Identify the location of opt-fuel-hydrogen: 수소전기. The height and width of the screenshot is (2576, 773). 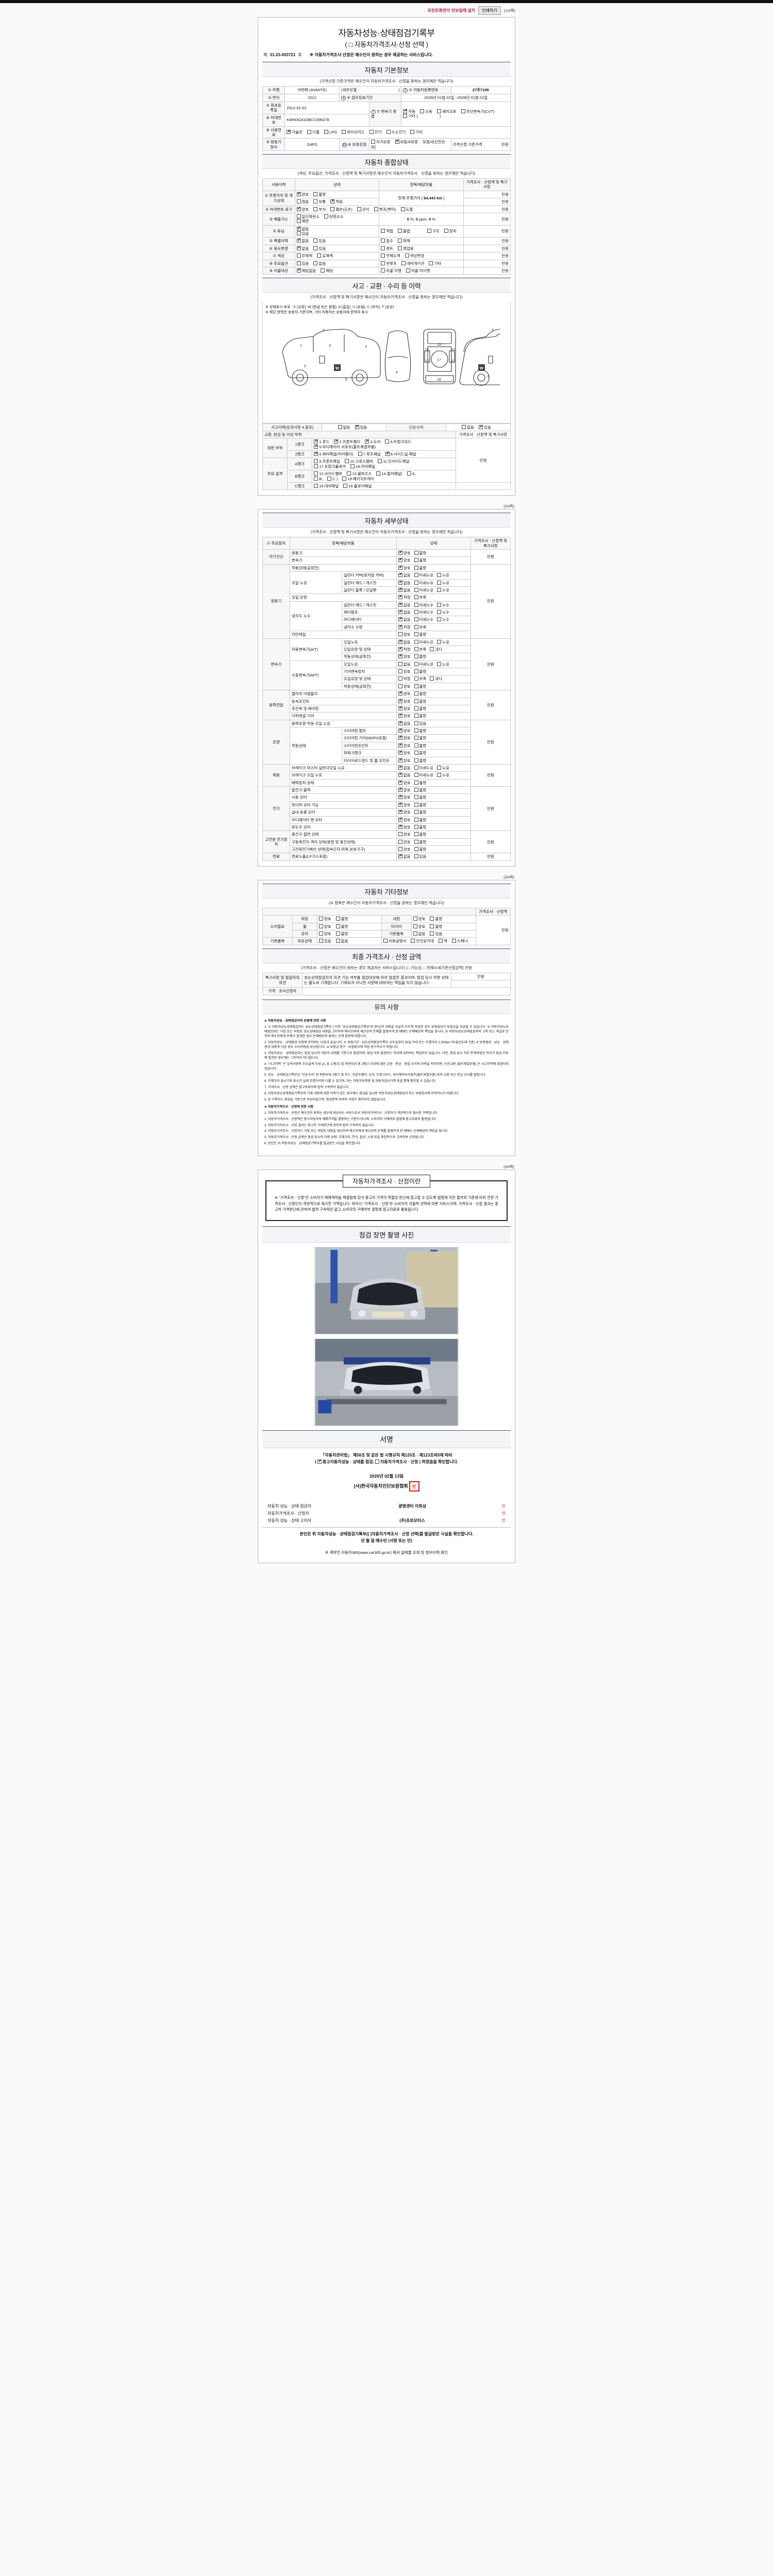
(396, 132).